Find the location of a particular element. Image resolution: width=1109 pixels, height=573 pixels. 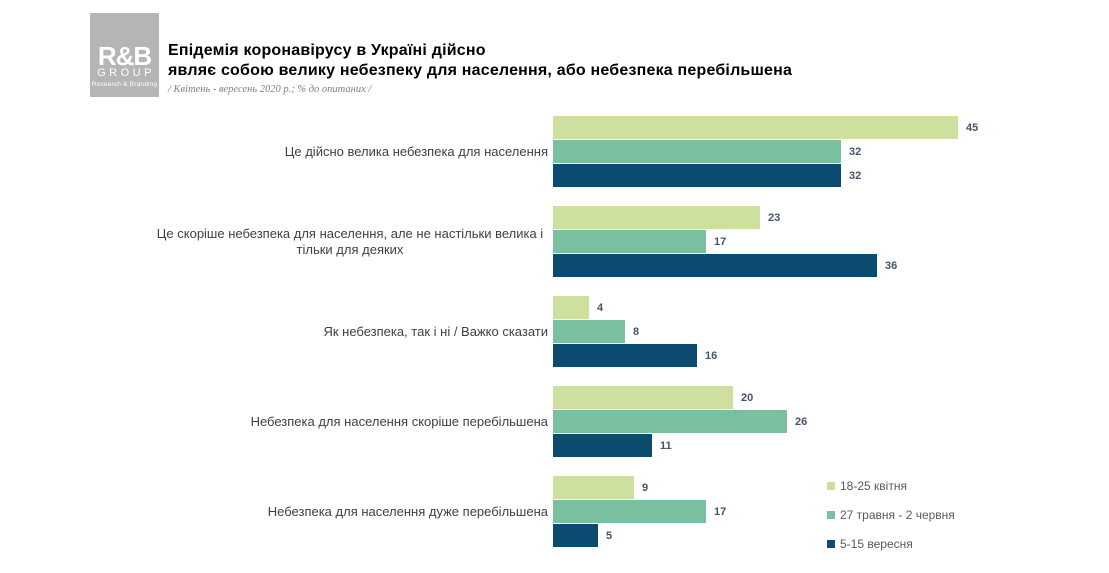

legend-item: 18-25 квітня is located at coordinates (891, 486).